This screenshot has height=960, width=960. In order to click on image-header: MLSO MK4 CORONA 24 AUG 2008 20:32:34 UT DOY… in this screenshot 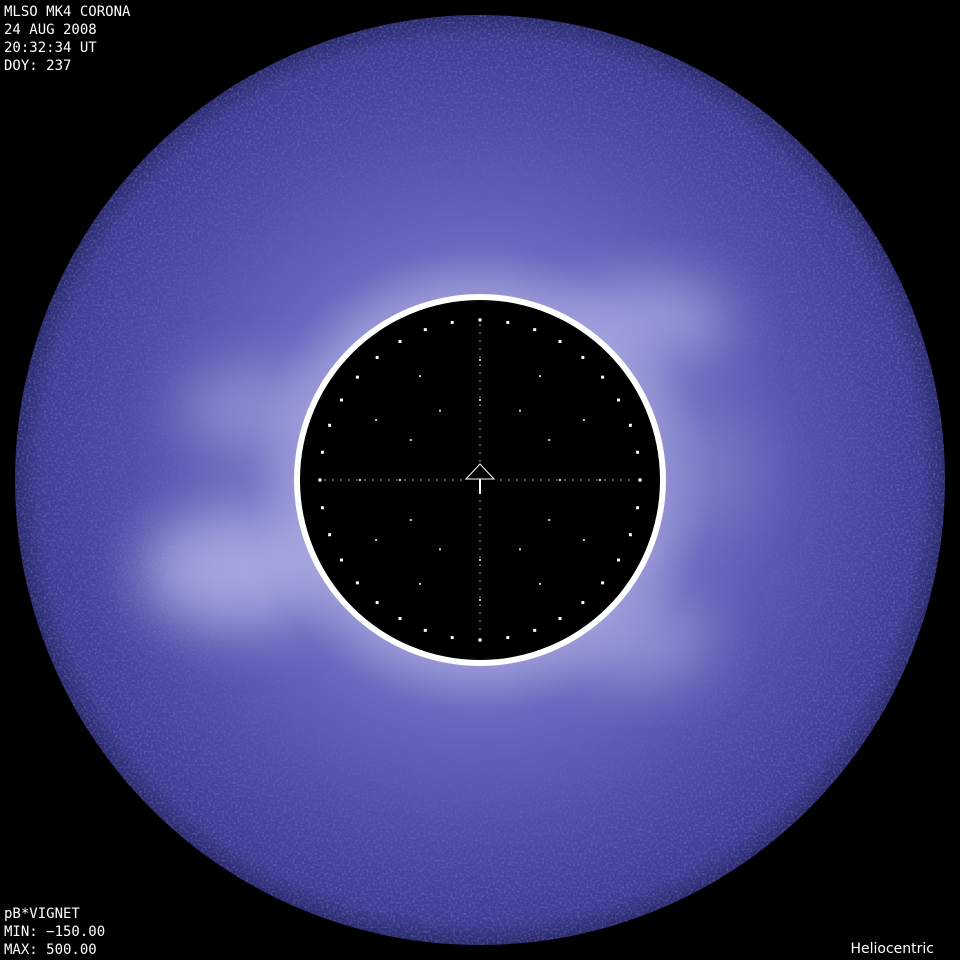, I will do `click(67, 39)`.